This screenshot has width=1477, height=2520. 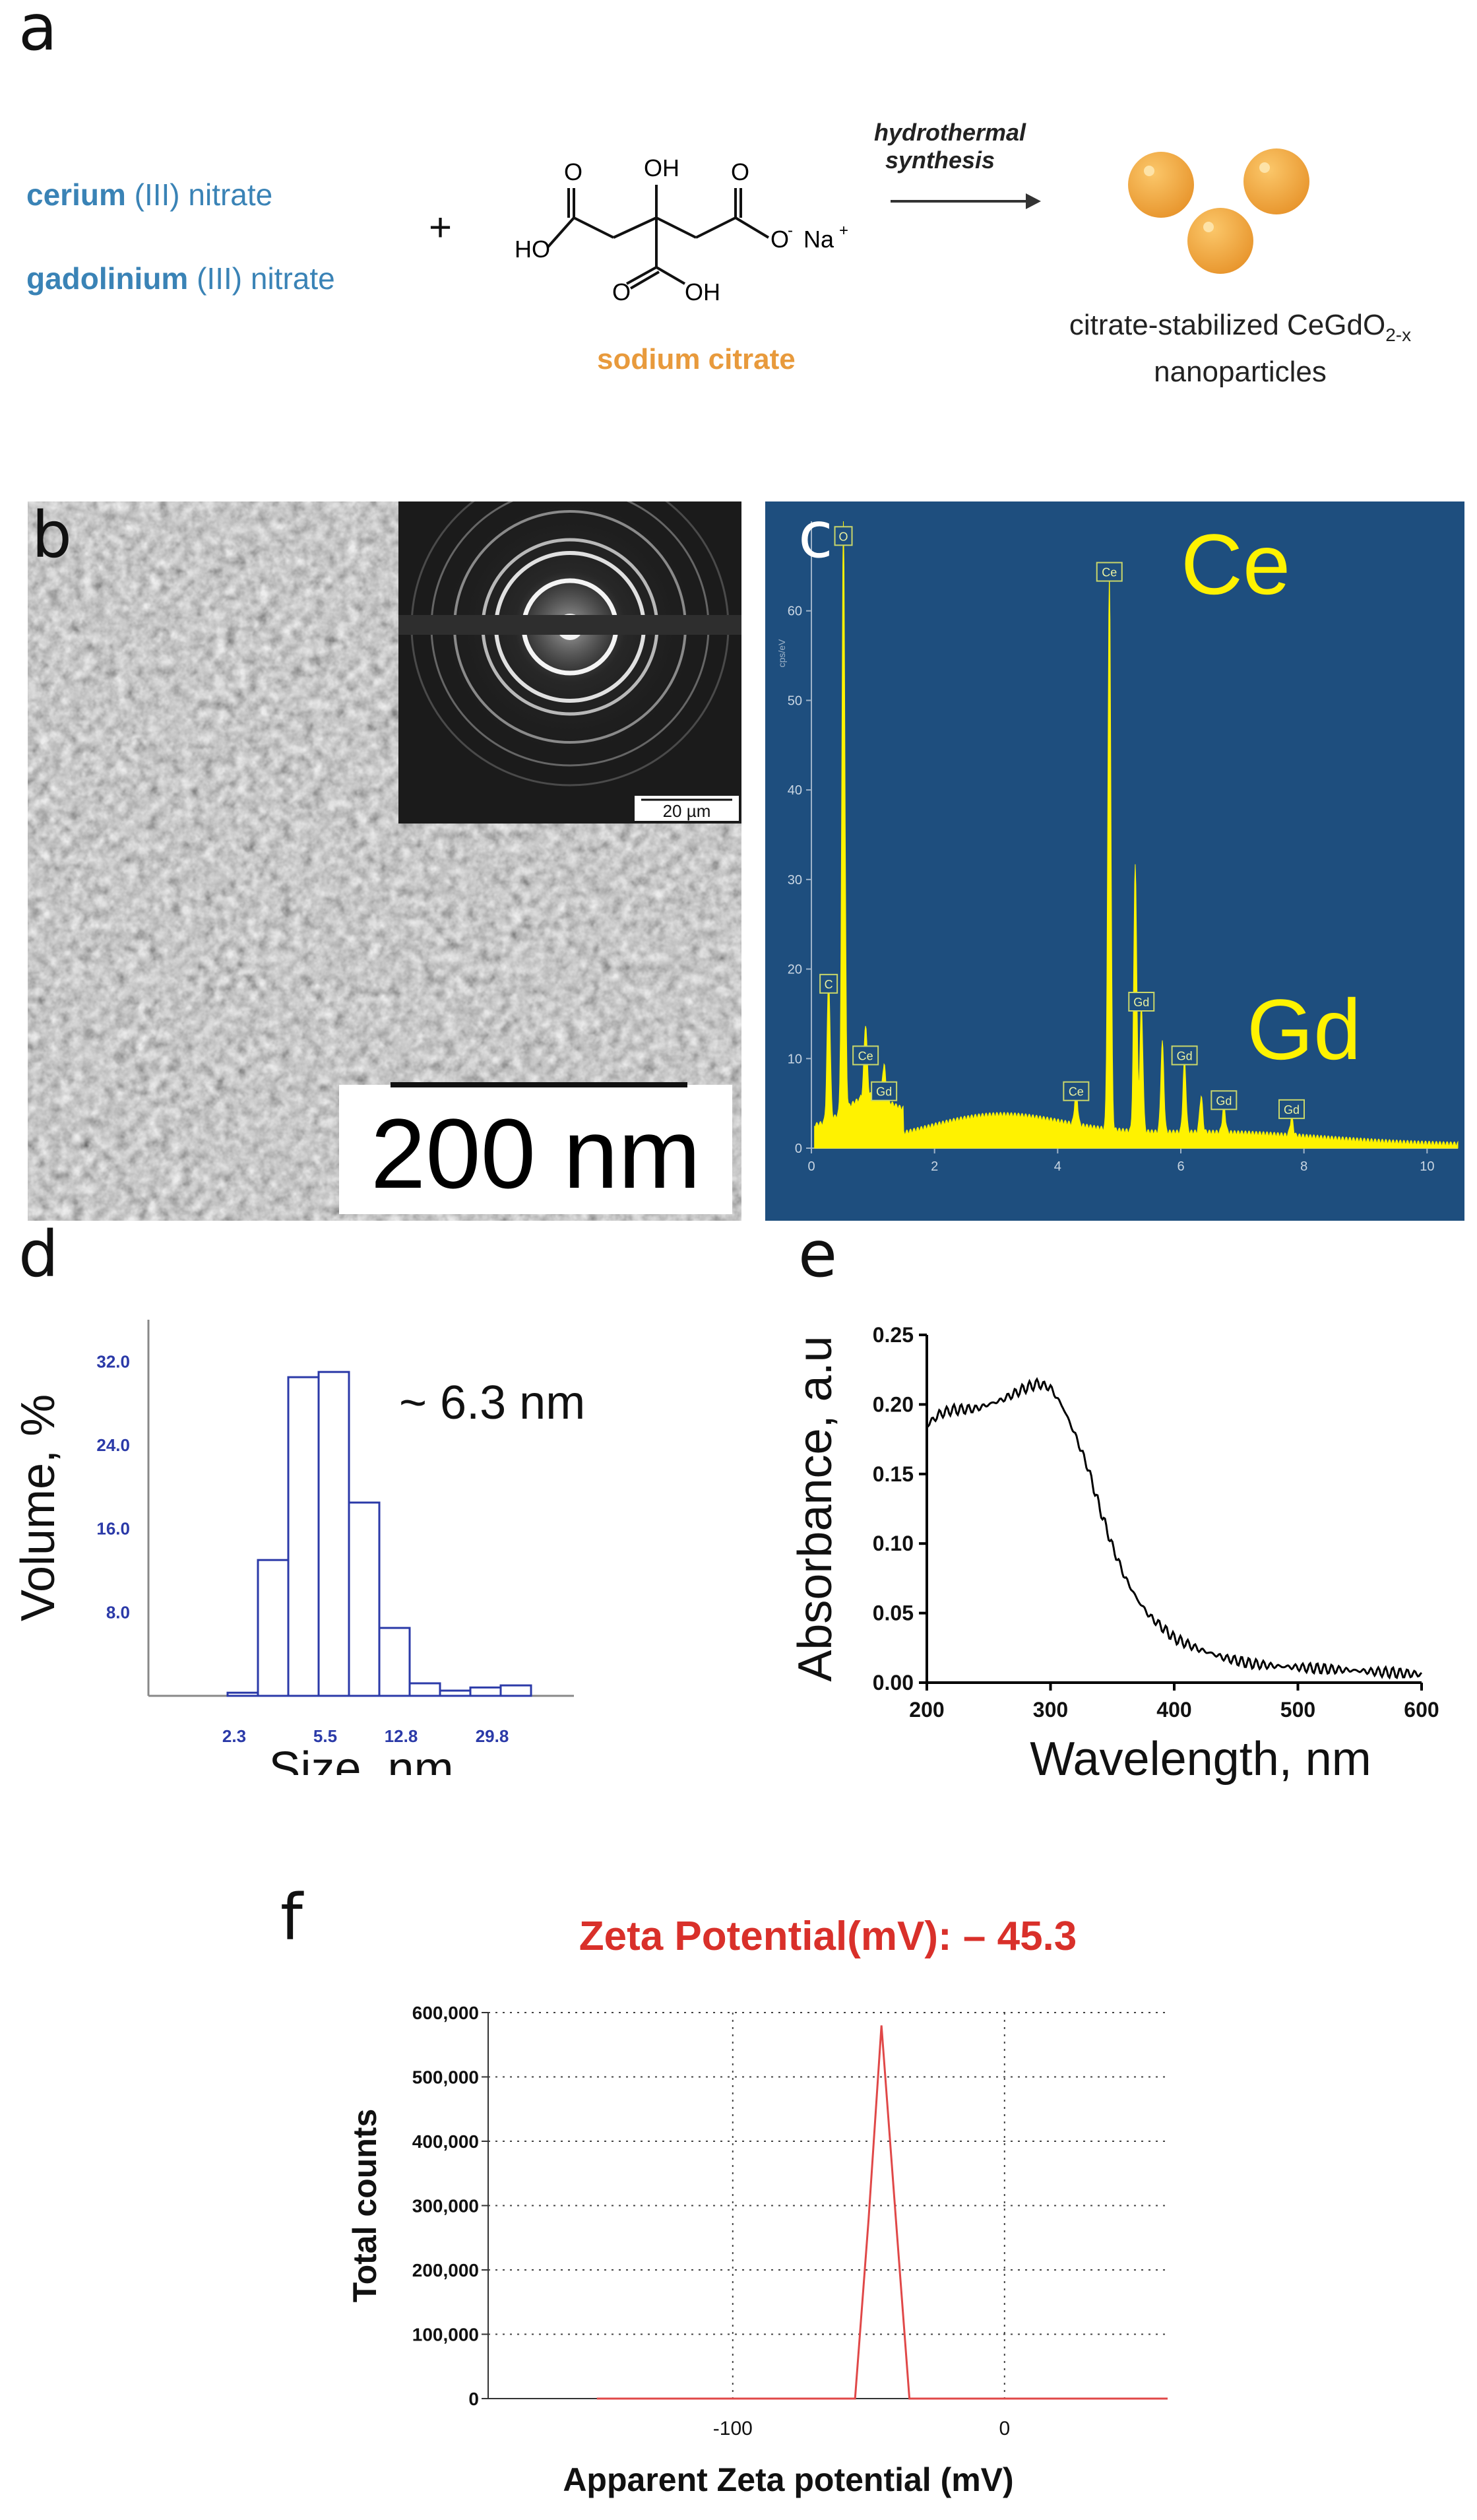 What do you see at coordinates (441, 227) in the screenshot?
I see `plus-sign: +` at bounding box center [441, 227].